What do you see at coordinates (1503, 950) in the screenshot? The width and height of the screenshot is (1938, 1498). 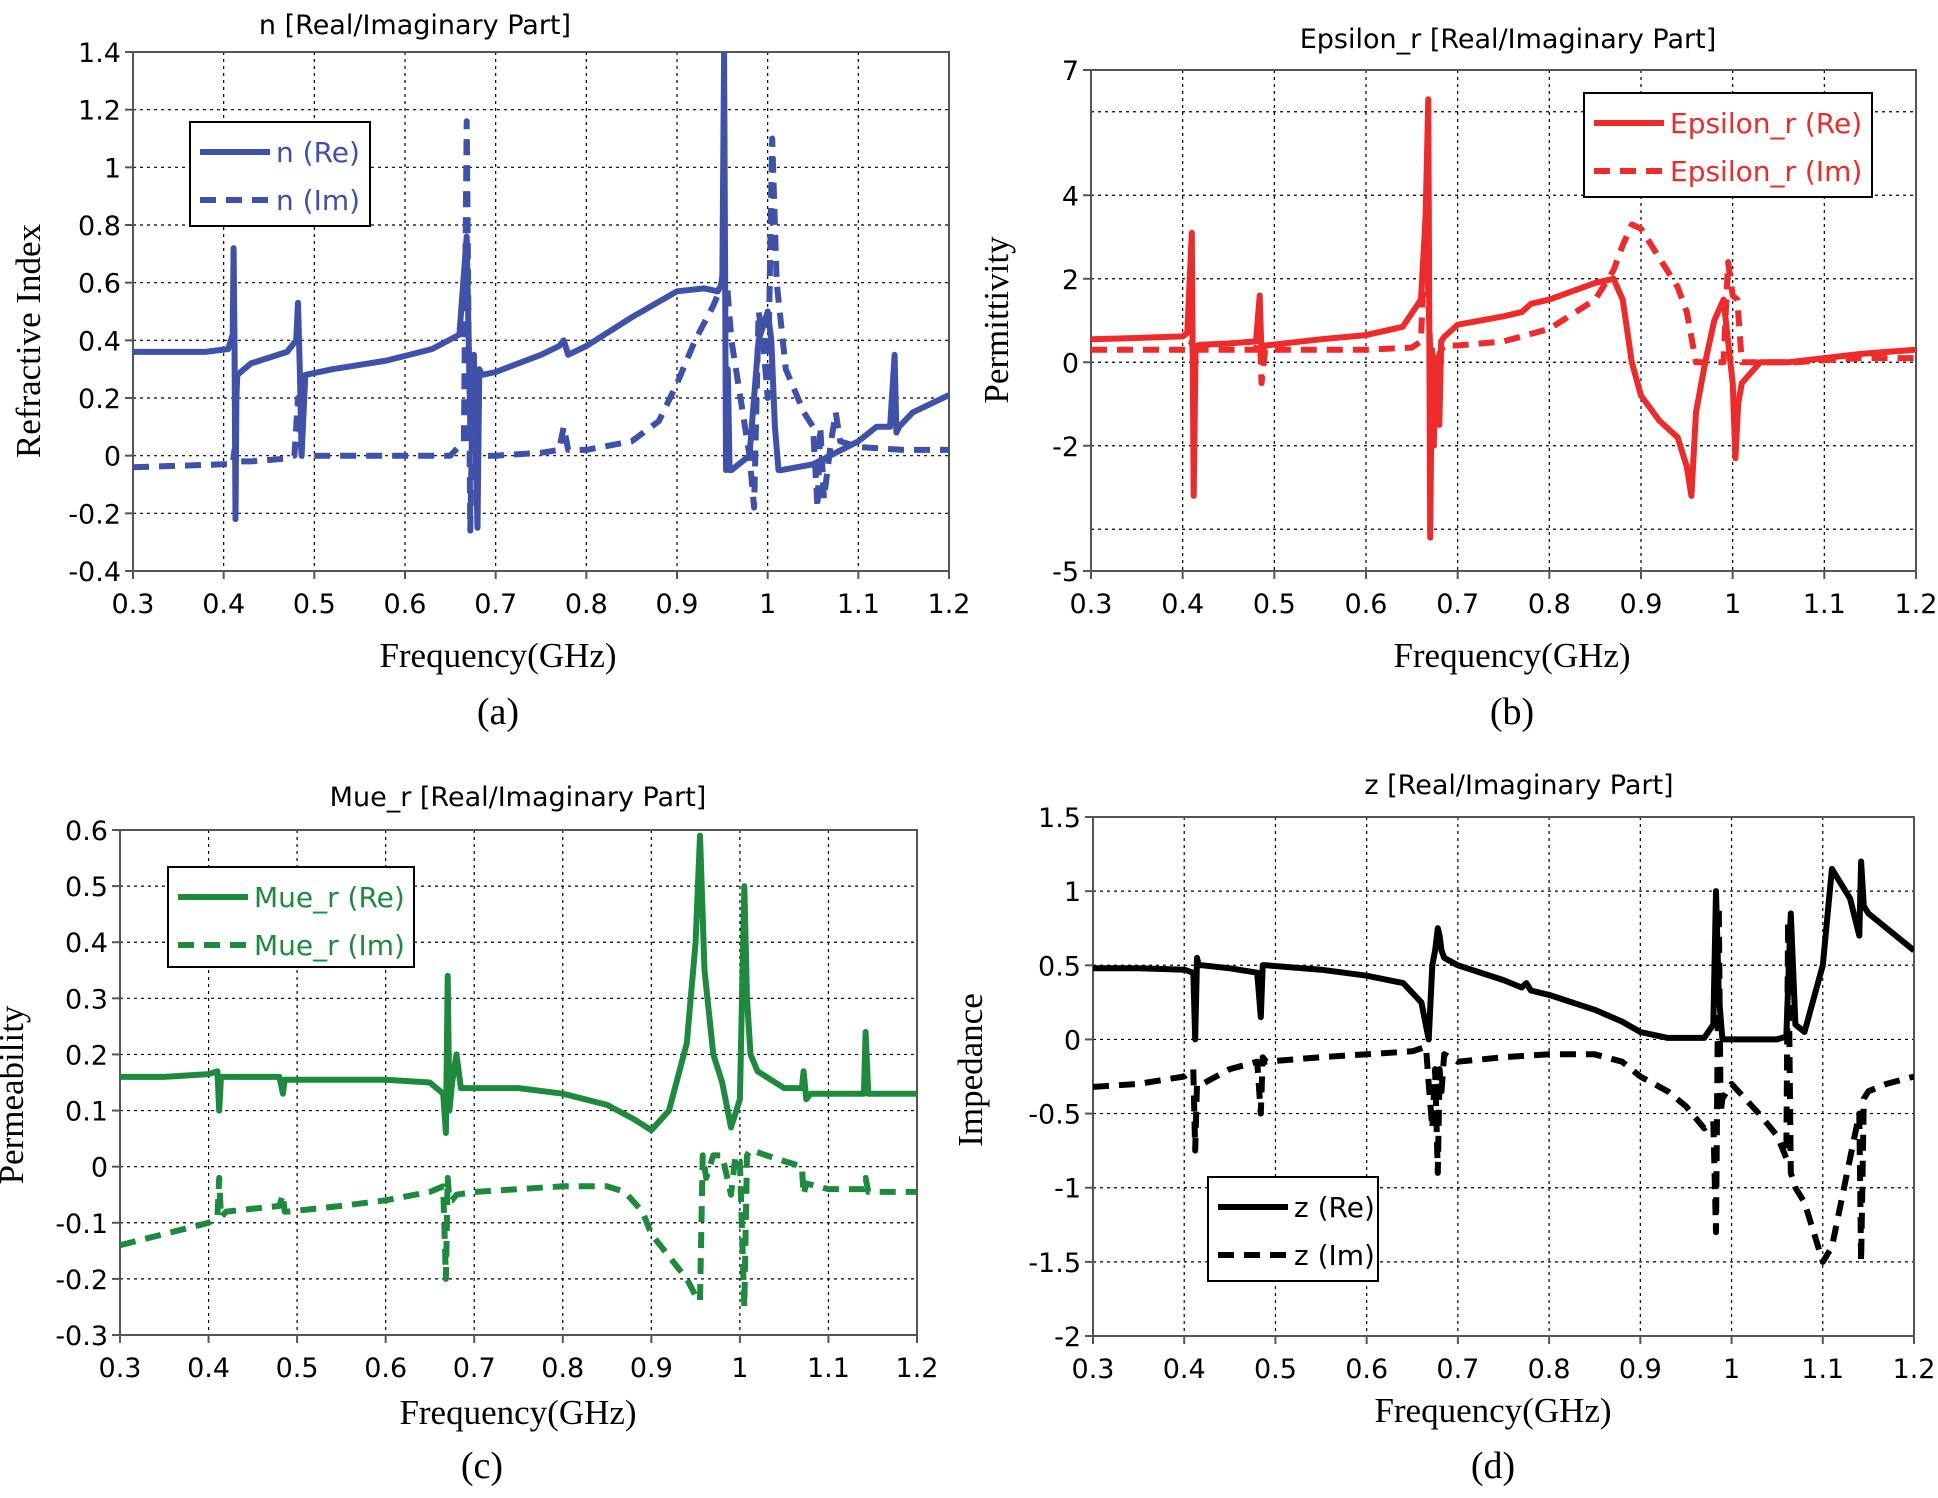 I see `series-line-z-re` at bounding box center [1503, 950].